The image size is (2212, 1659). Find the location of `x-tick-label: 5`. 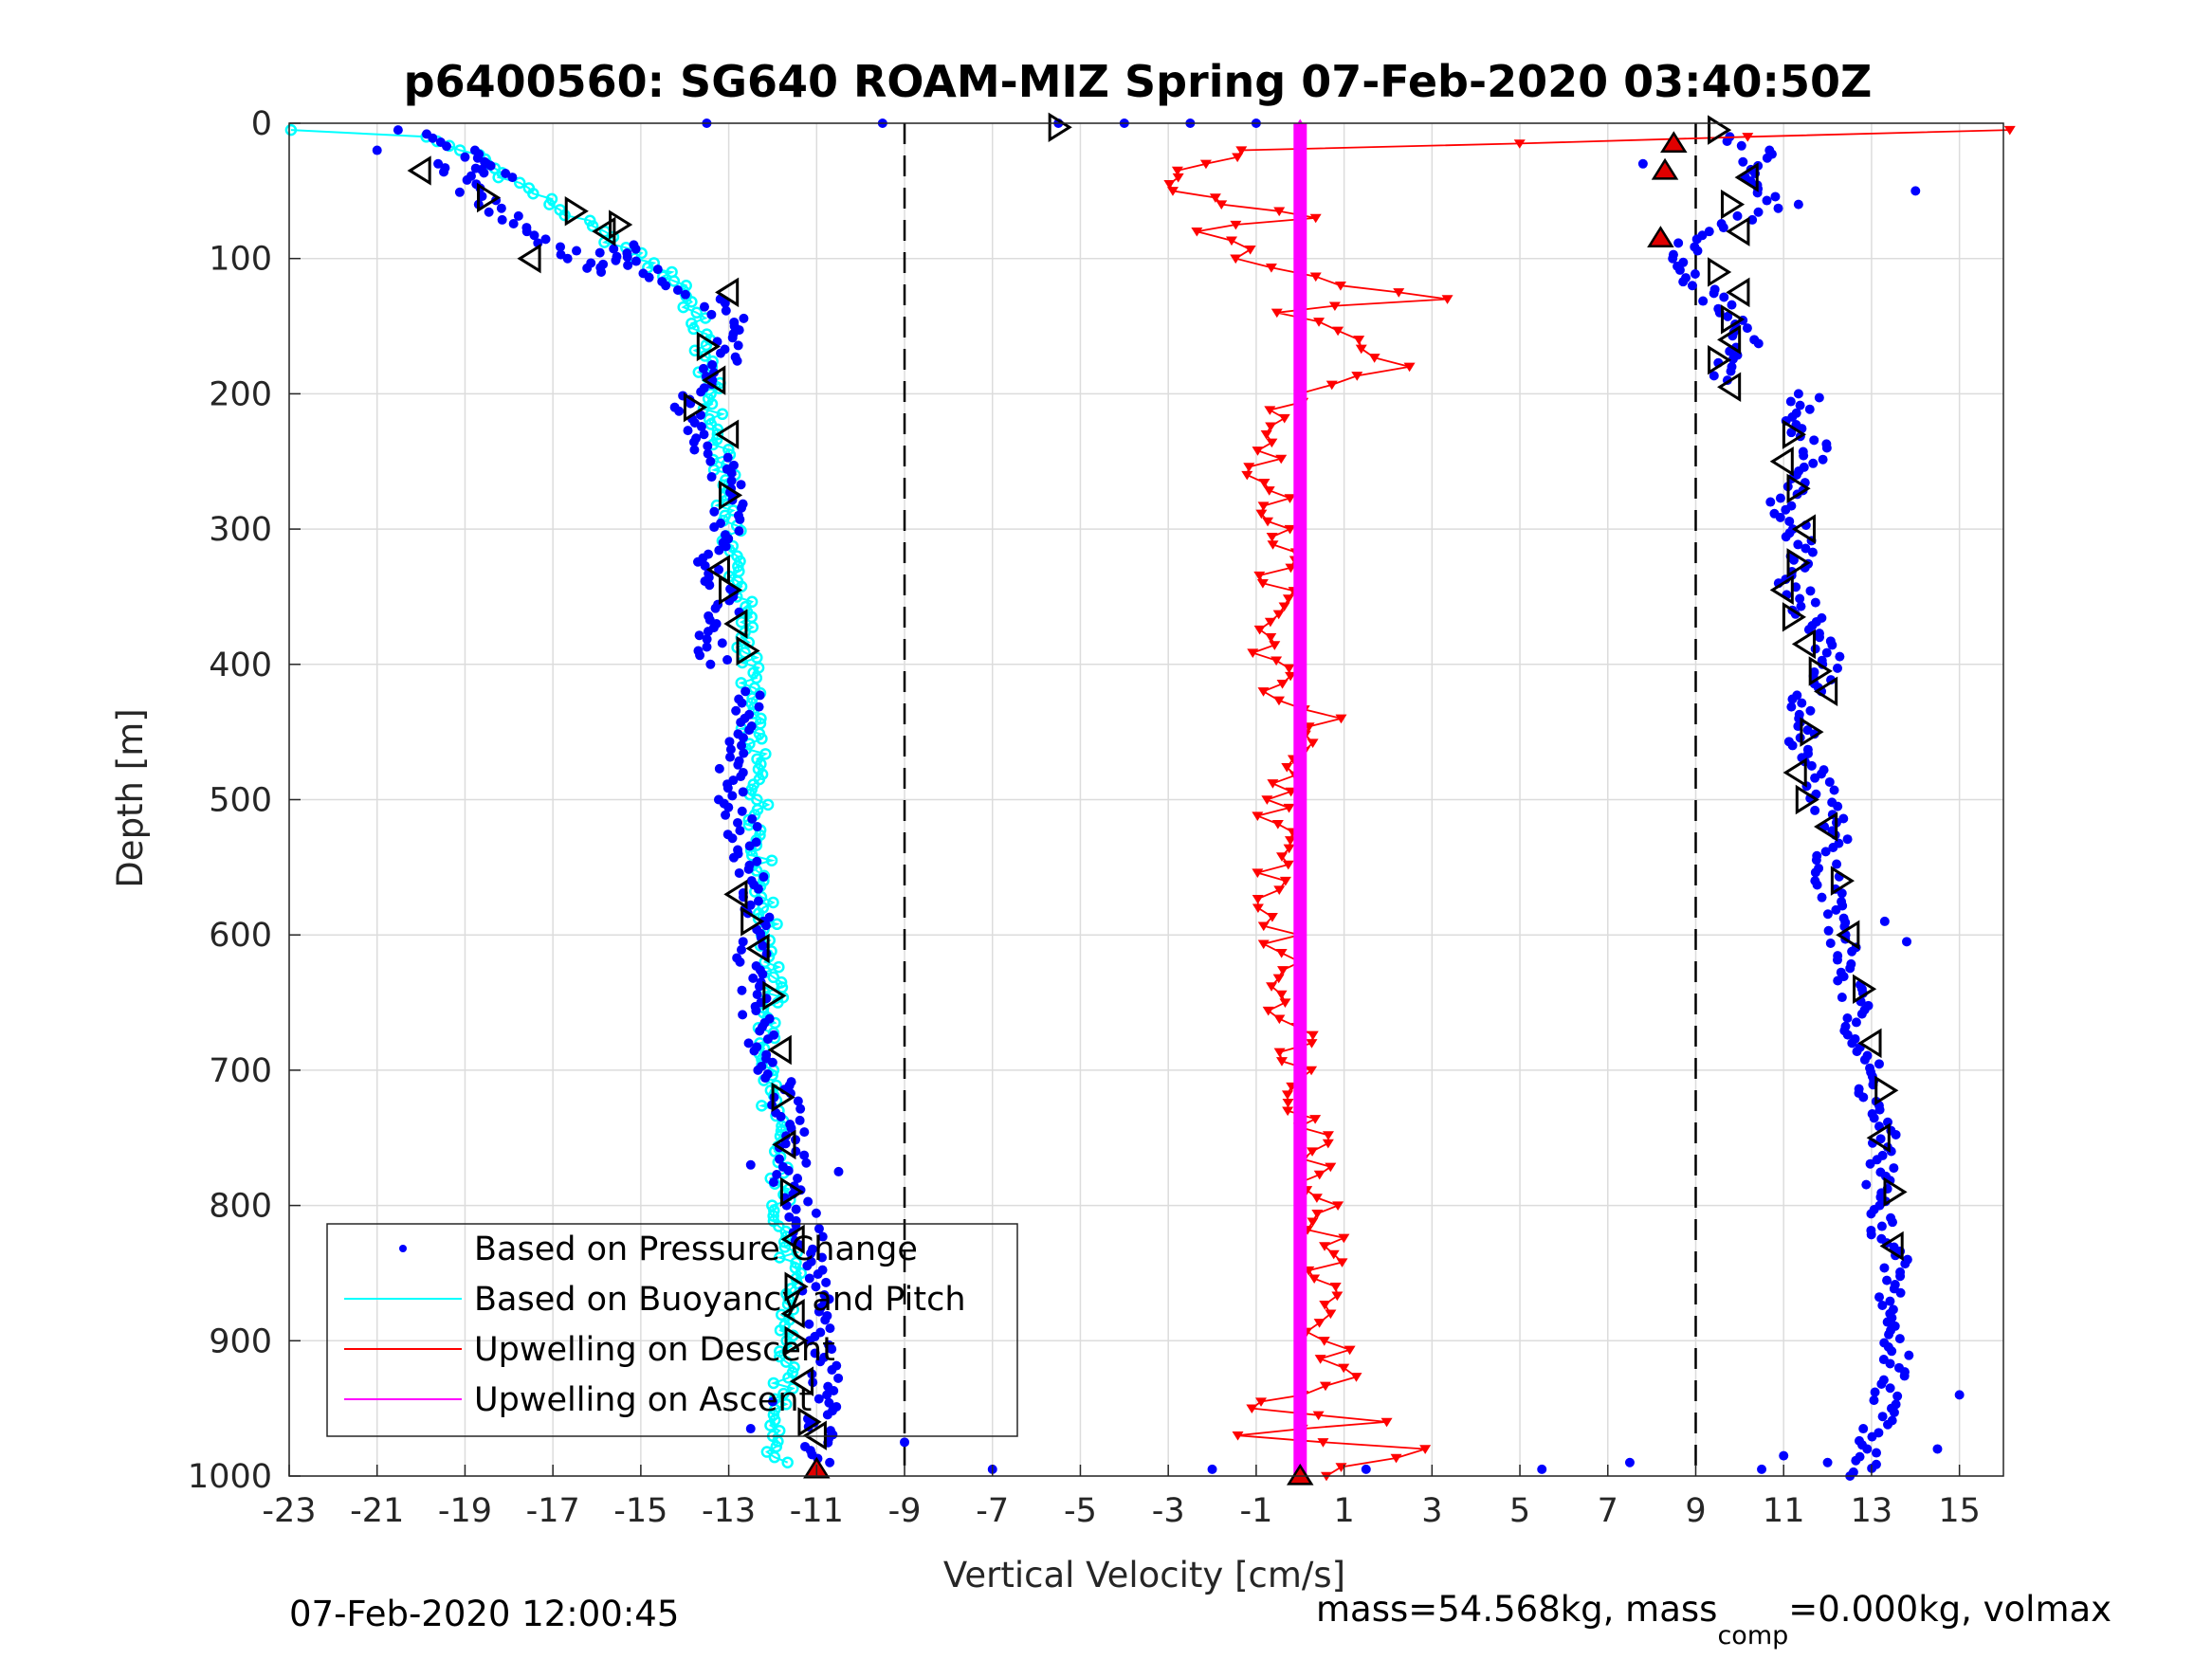

x-tick-label: 5 is located at coordinates (1519, 1511).